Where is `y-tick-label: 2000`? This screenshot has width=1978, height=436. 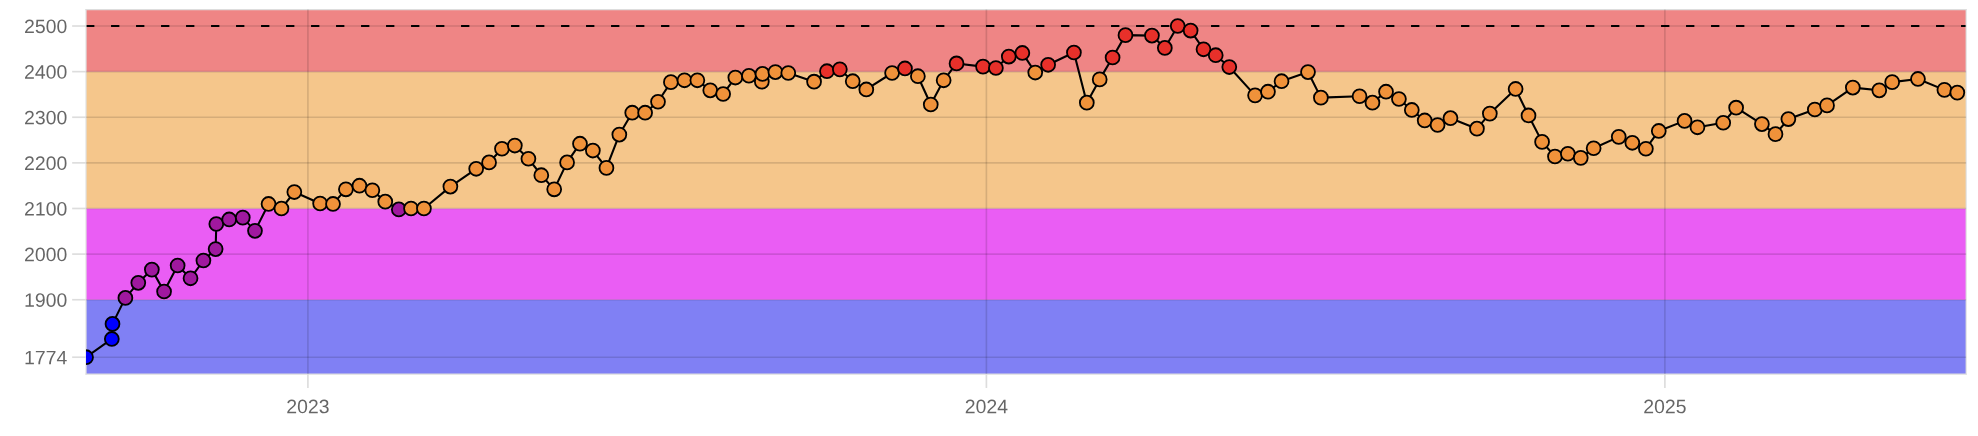
y-tick-label: 2000 is located at coordinates (46, 254).